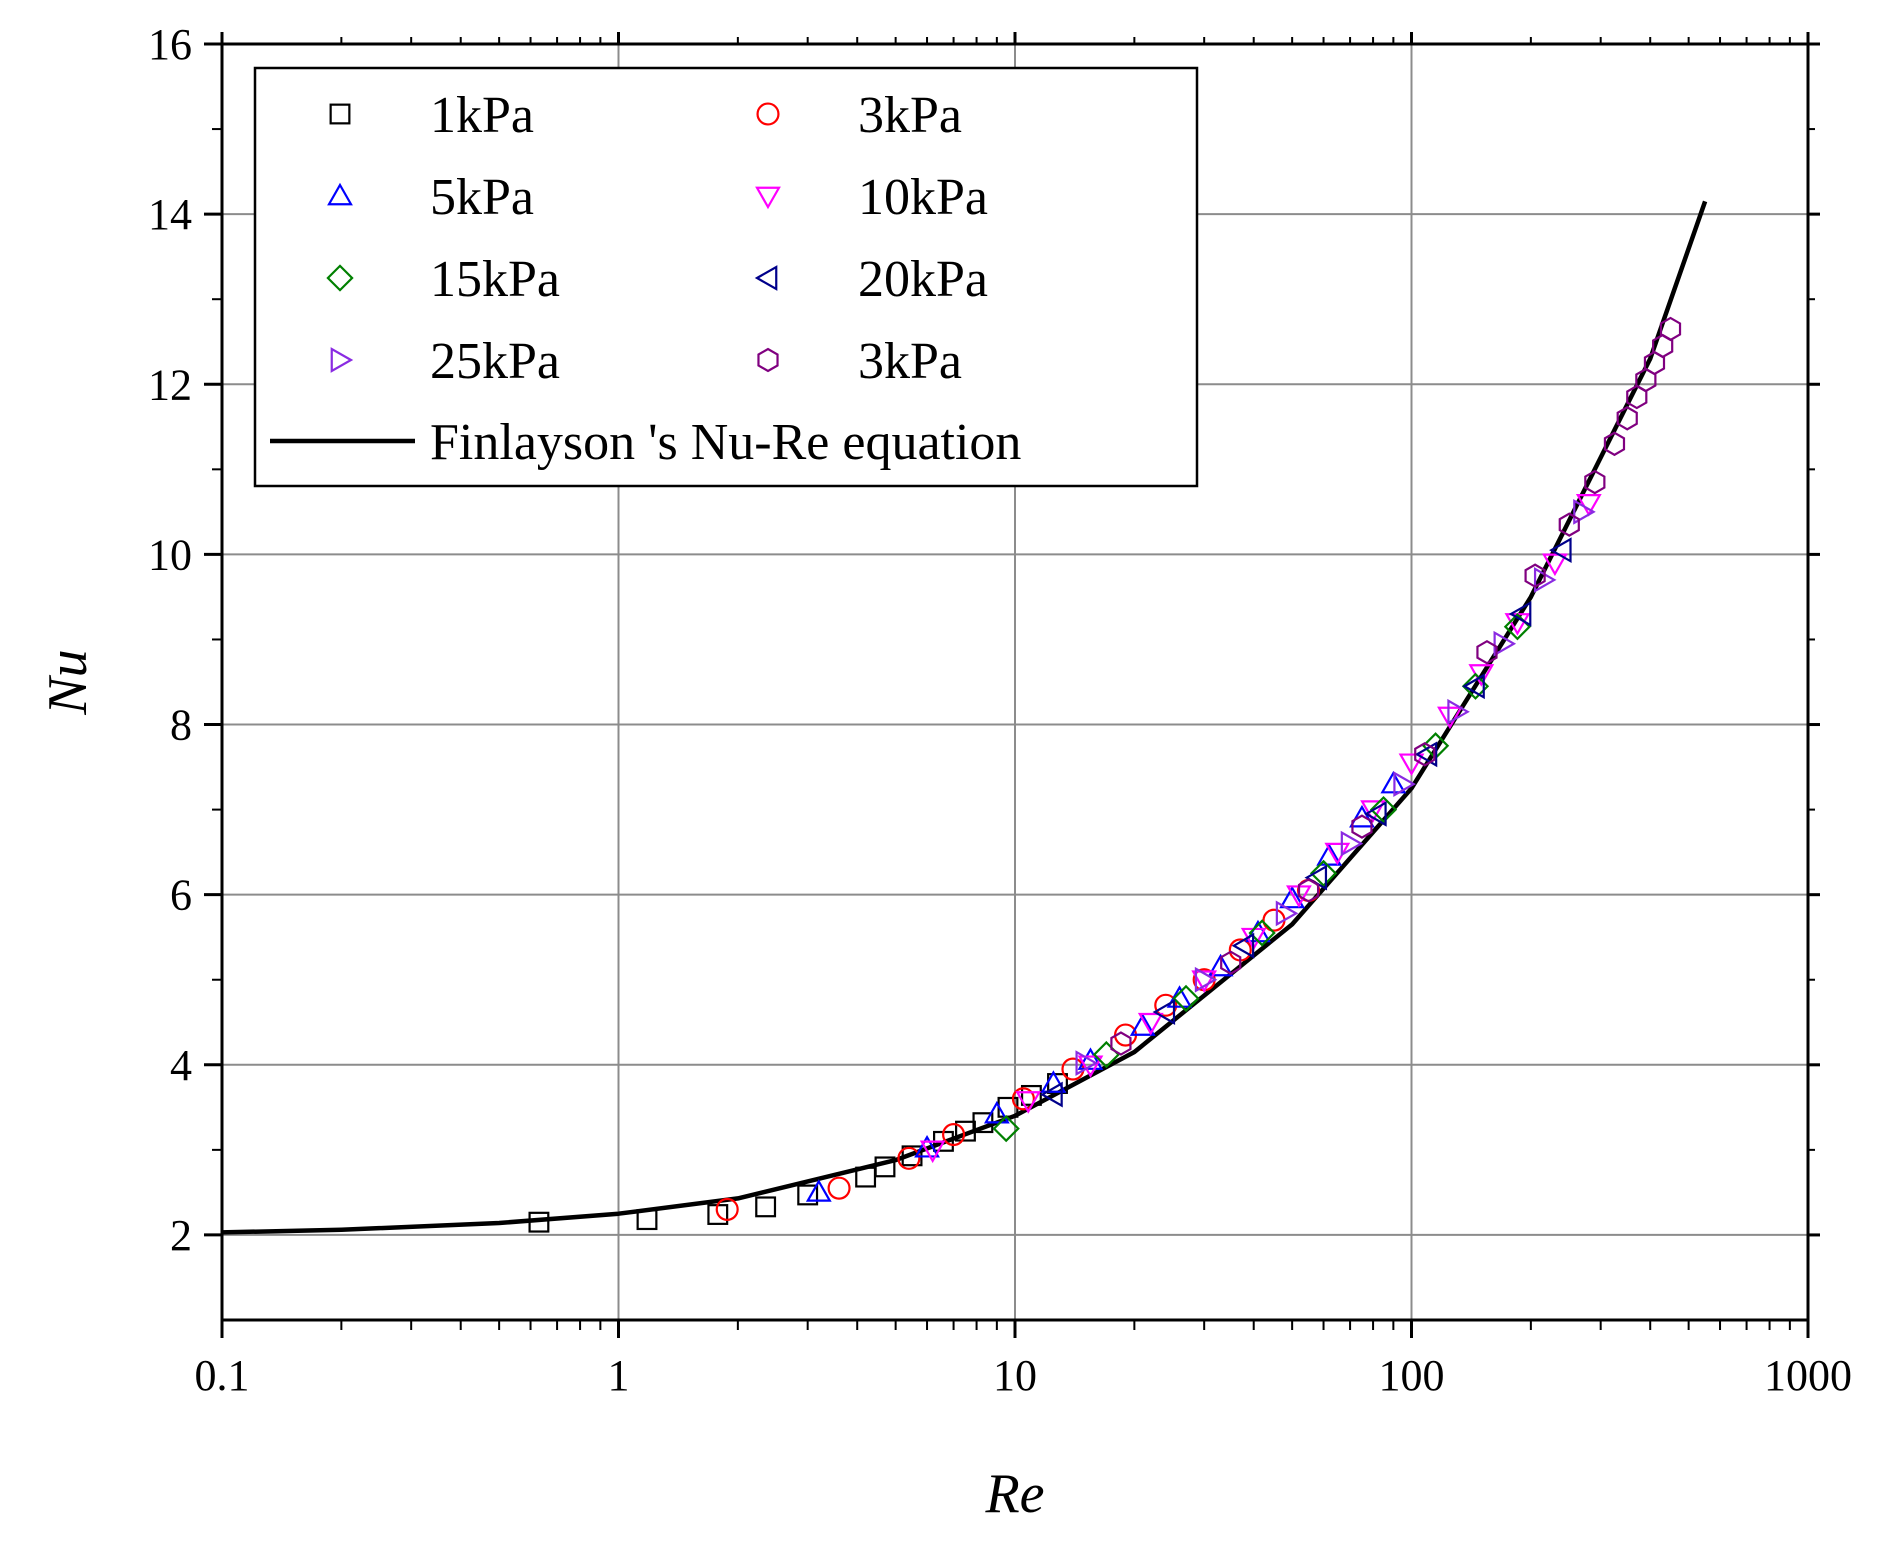  Describe the element at coordinates (170, 554) in the screenshot. I see `y-tick-label: 10` at that location.